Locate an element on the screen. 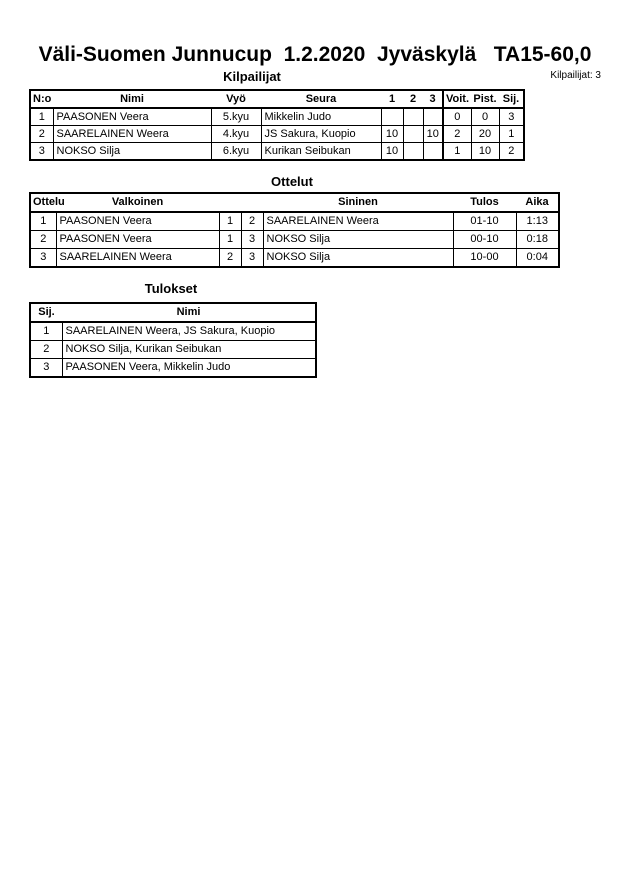 The width and height of the screenshot is (630, 891). cell-place: 1 is located at coordinates (46, 331).